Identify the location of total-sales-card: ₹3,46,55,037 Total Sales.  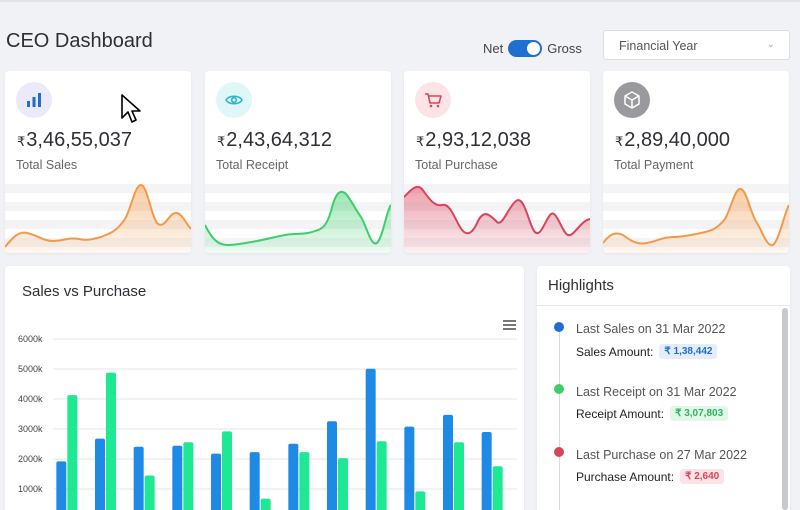
(98, 162).